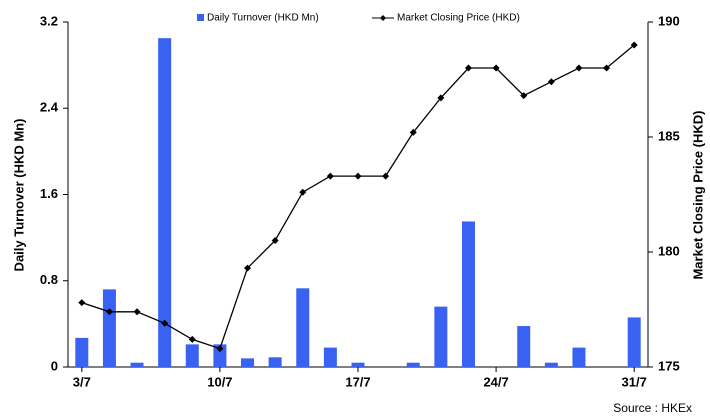  What do you see at coordinates (634, 381) in the screenshot?
I see `x-tick-label: 31/7` at bounding box center [634, 381].